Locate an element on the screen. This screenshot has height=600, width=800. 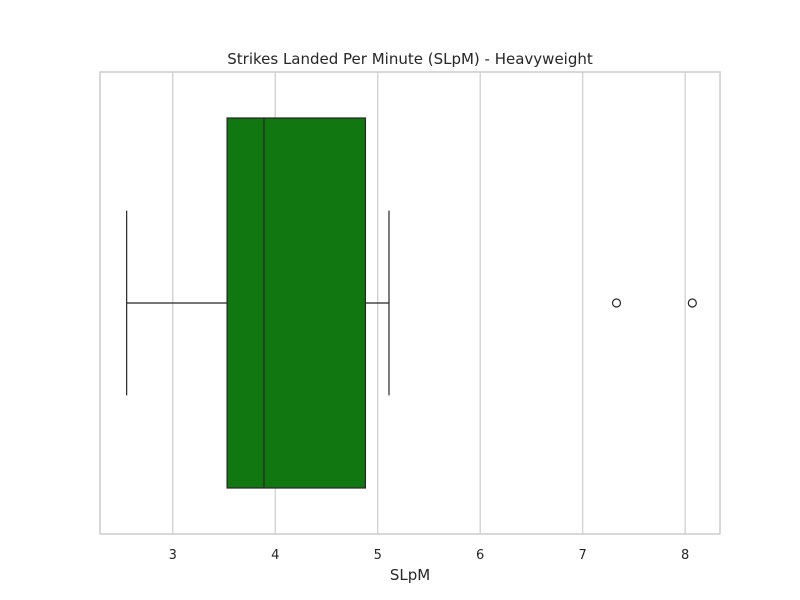
x-tick-label-3: 3 is located at coordinates (173, 555).